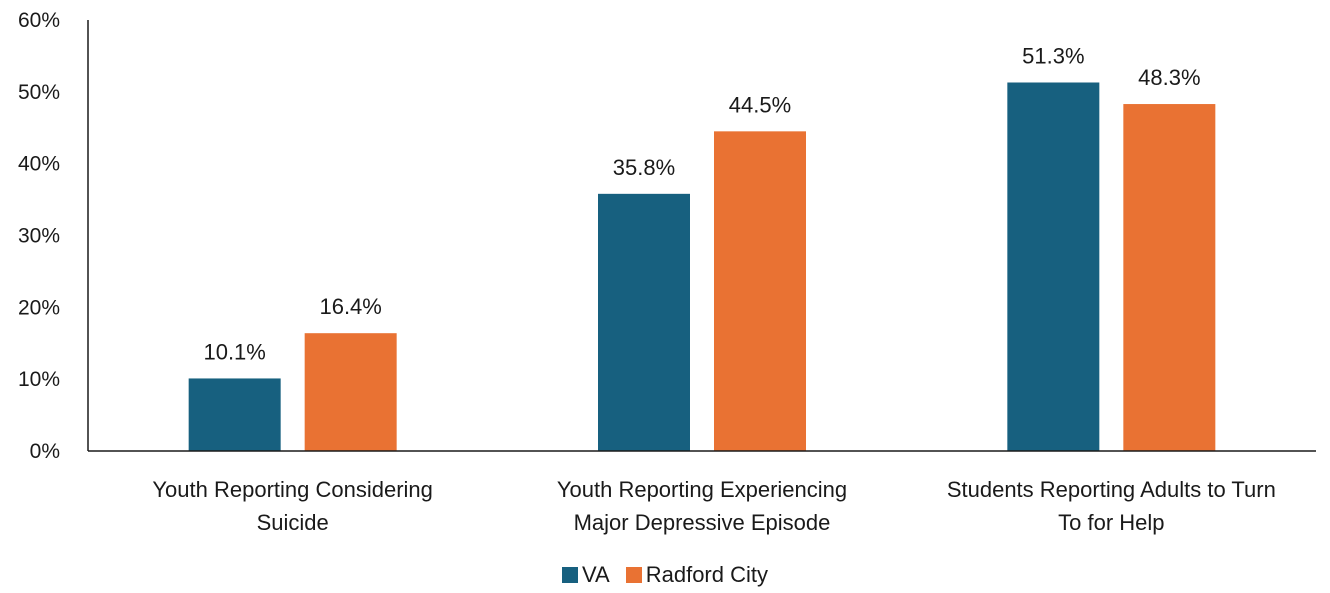 The height and width of the screenshot is (593, 1330). Describe the element at coordinates (350, 306) in the screenshot. I see `data-label: 16.4%` at that location.